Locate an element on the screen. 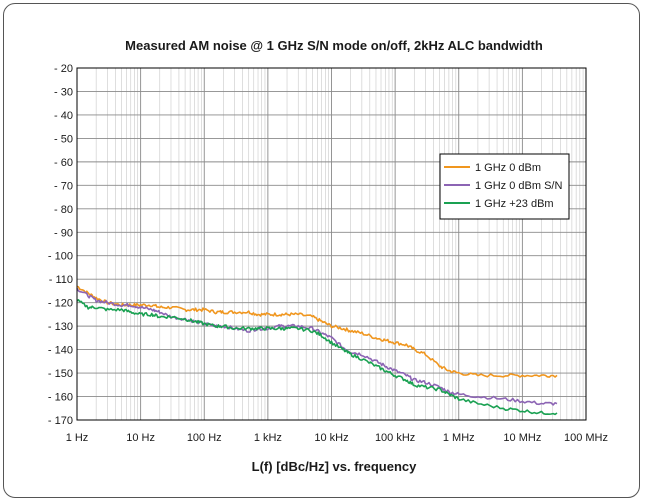 The width and height of the screenshot is (645, 503). legend-label: 1 GHz 0 dBm is located at coordinates (508, 168).